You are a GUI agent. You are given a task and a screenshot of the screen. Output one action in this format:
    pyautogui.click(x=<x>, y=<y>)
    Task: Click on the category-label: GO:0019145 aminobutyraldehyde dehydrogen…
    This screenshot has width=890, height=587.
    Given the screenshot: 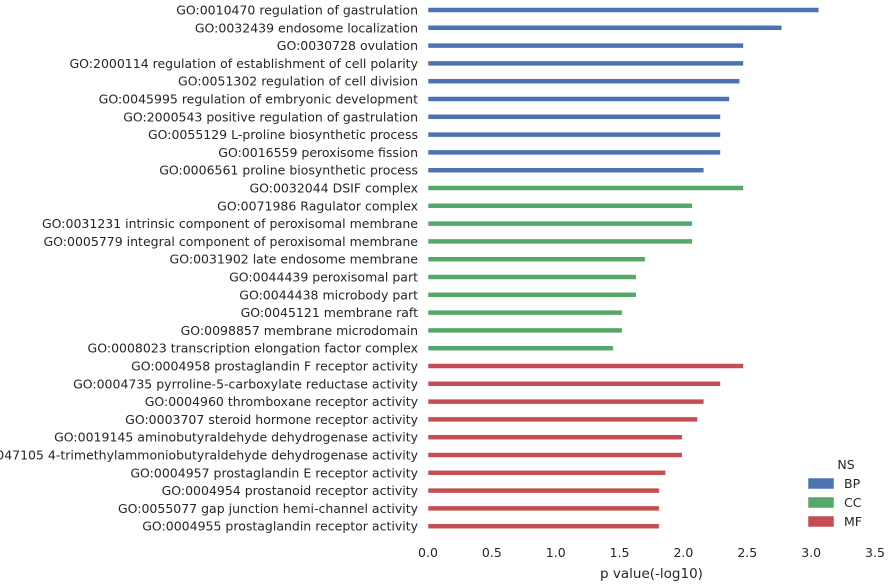 What is the action you would take?
    pyautogui.click(x=236, y=437)
    